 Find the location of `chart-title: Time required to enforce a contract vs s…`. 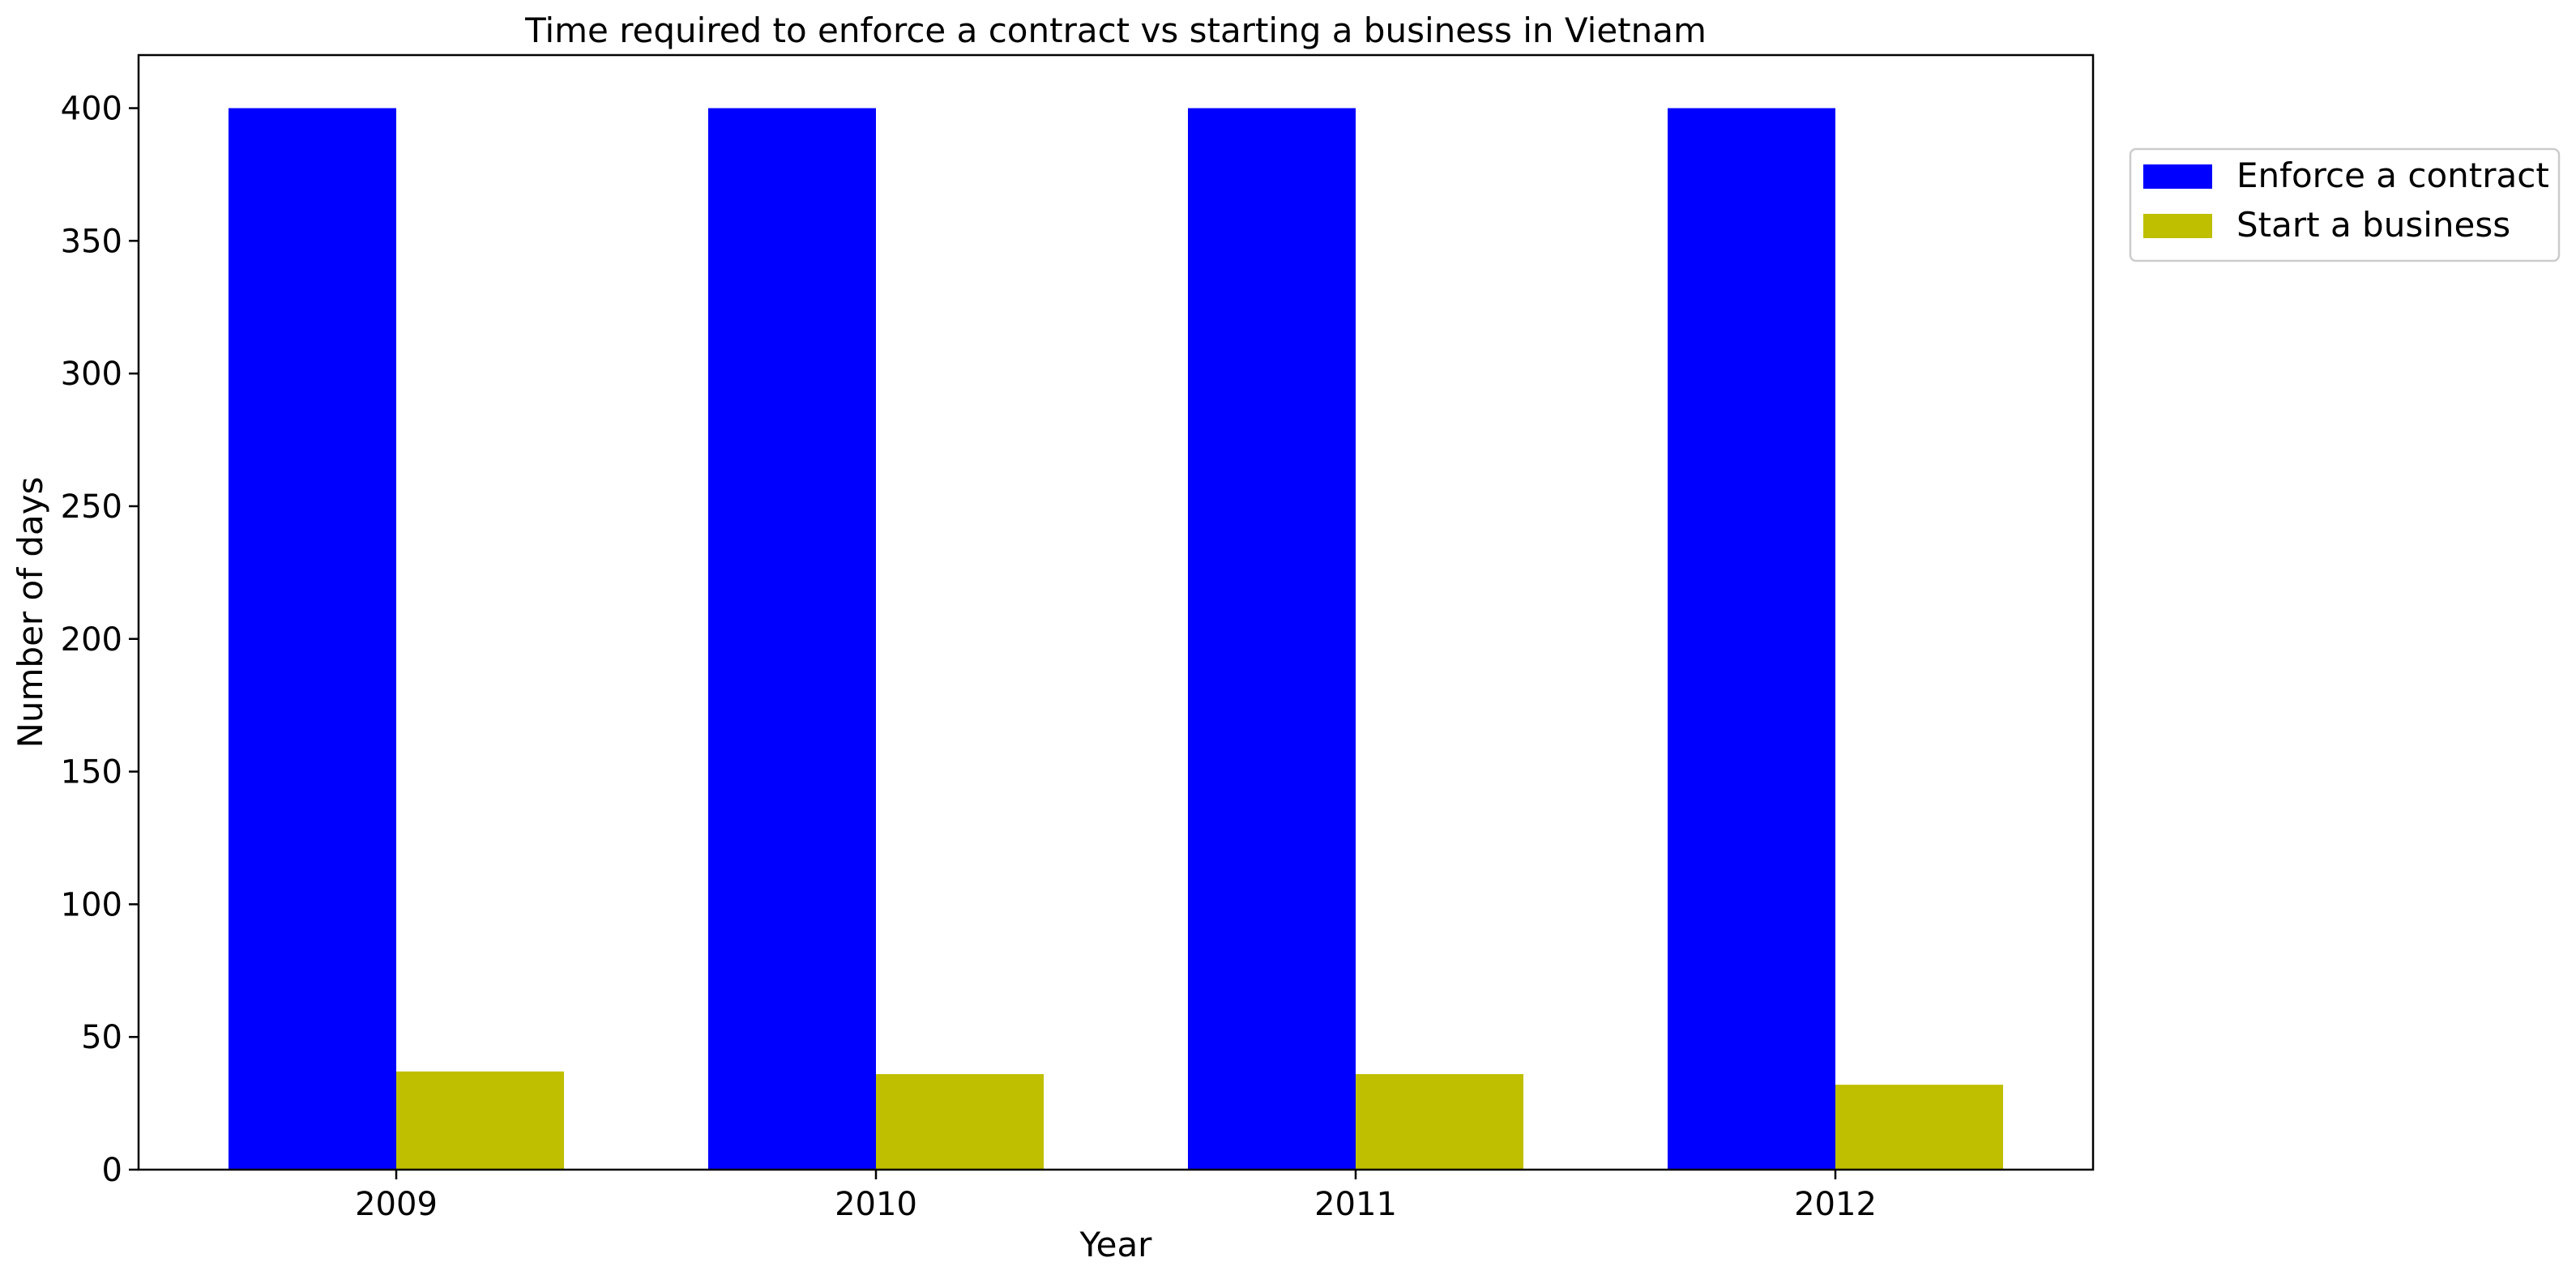

chart-title: Time required to enforce a contract vs s… is located at coordinates (1115, 30).